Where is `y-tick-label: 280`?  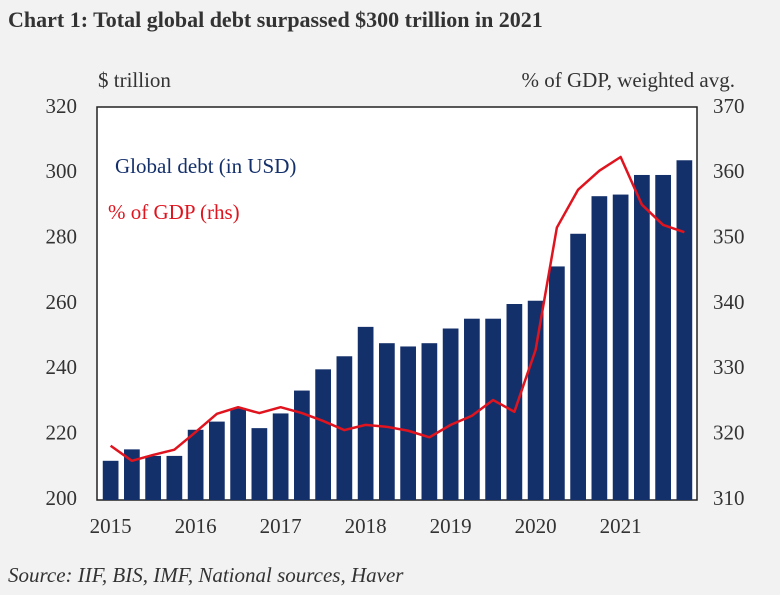
y-tick-label: 280 is located at coordinates (62, 236).